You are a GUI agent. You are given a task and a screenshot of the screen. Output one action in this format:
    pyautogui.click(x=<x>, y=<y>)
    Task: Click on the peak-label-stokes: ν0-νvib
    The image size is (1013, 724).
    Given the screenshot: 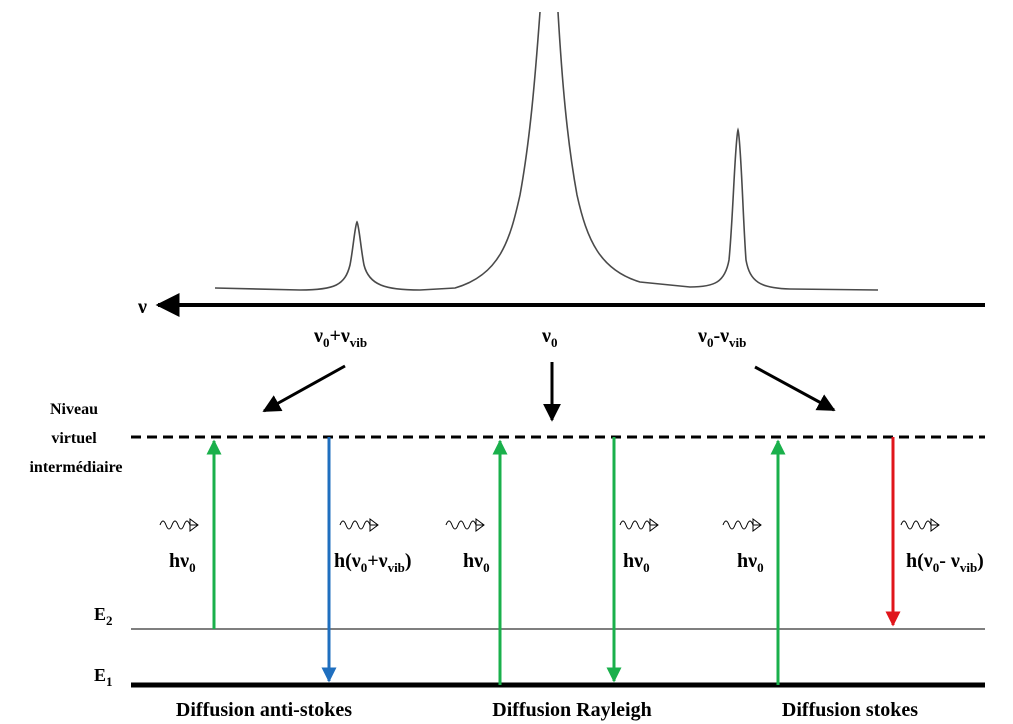 What is the action you would take?
    pyautogui.click(x=721, y=337)
    